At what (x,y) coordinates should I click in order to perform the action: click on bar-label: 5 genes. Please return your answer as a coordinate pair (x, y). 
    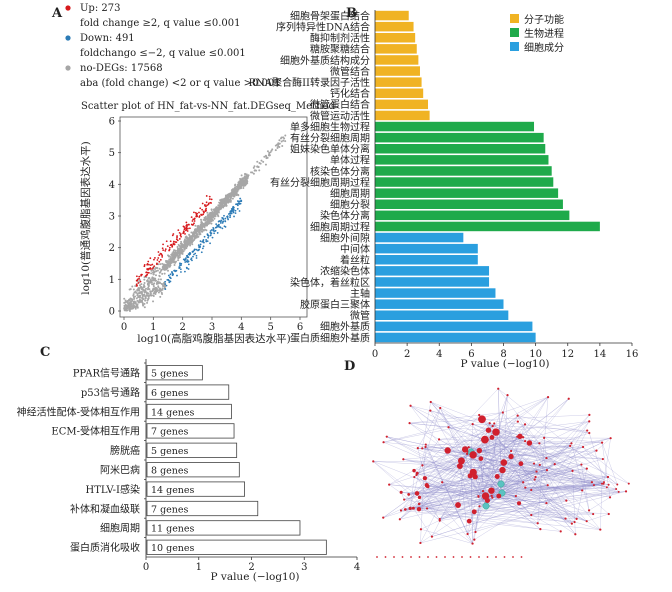
    Looking at the image, I should click on (170, 374).